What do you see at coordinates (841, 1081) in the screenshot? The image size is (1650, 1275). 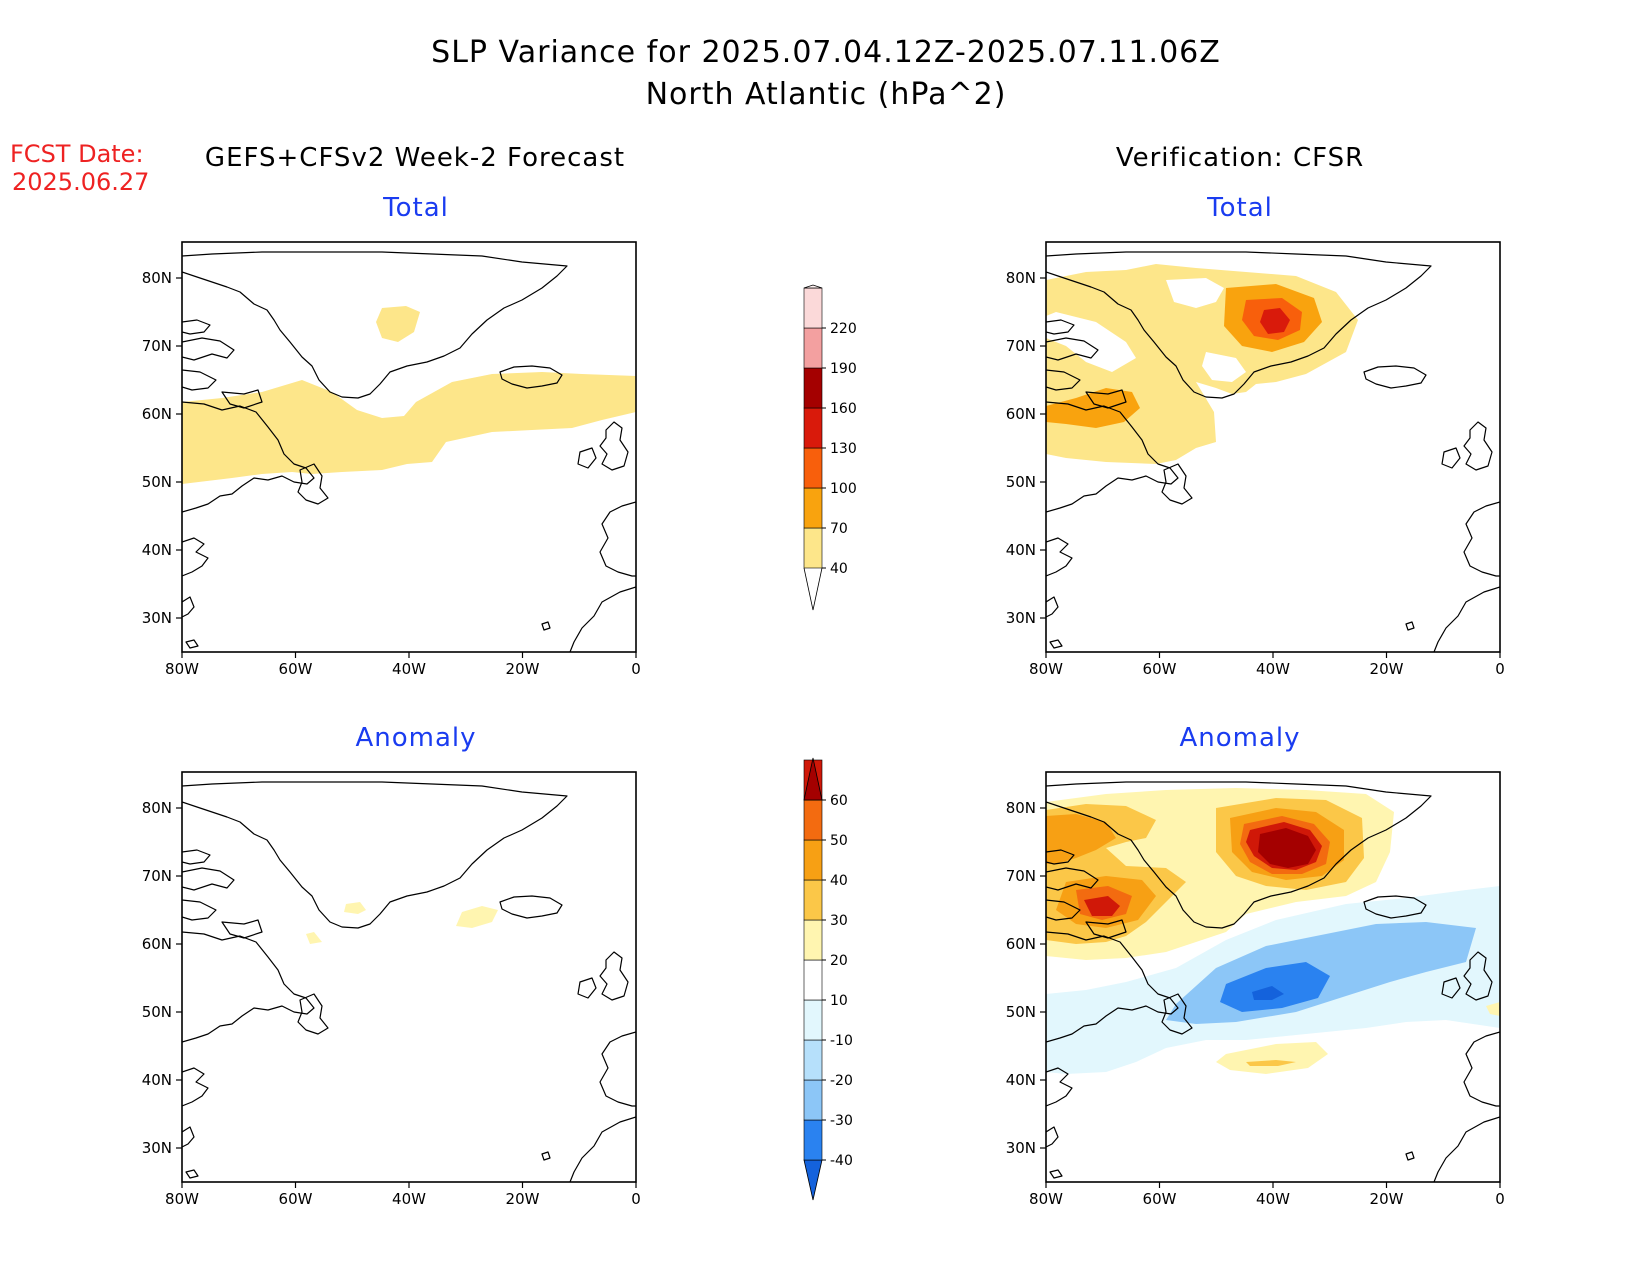 I see `colorbar-label: -20` at bounding box center [841, 1081].